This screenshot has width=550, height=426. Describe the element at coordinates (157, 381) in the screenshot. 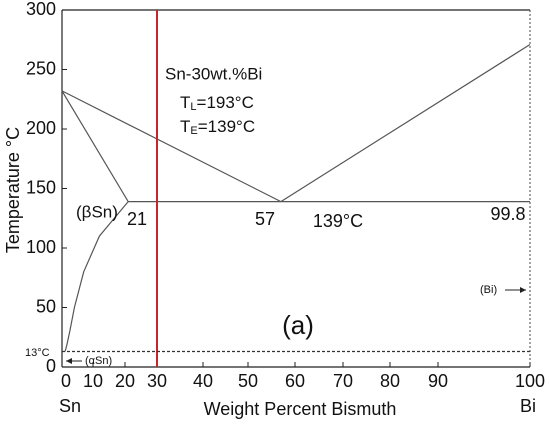

I see `x-tick-label: 30` at that location.